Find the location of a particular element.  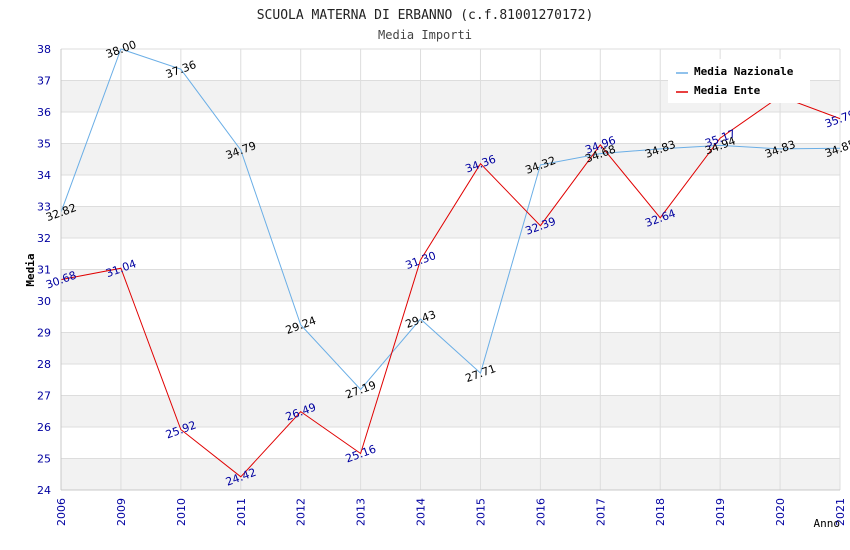

x-tick-label: 2014 is located at coordinates (421, 512).